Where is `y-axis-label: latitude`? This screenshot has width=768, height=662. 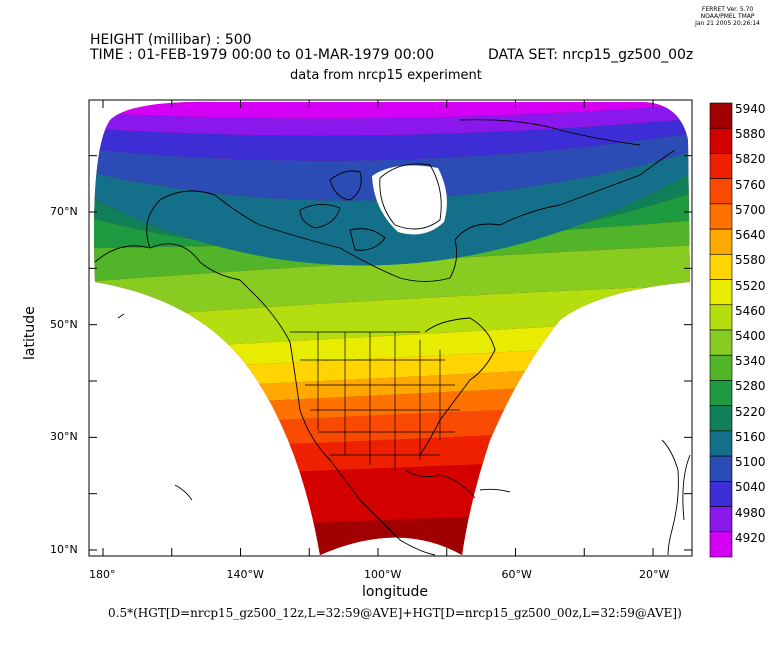
y-axis-label: latitude is located at coordinates (30, 333).